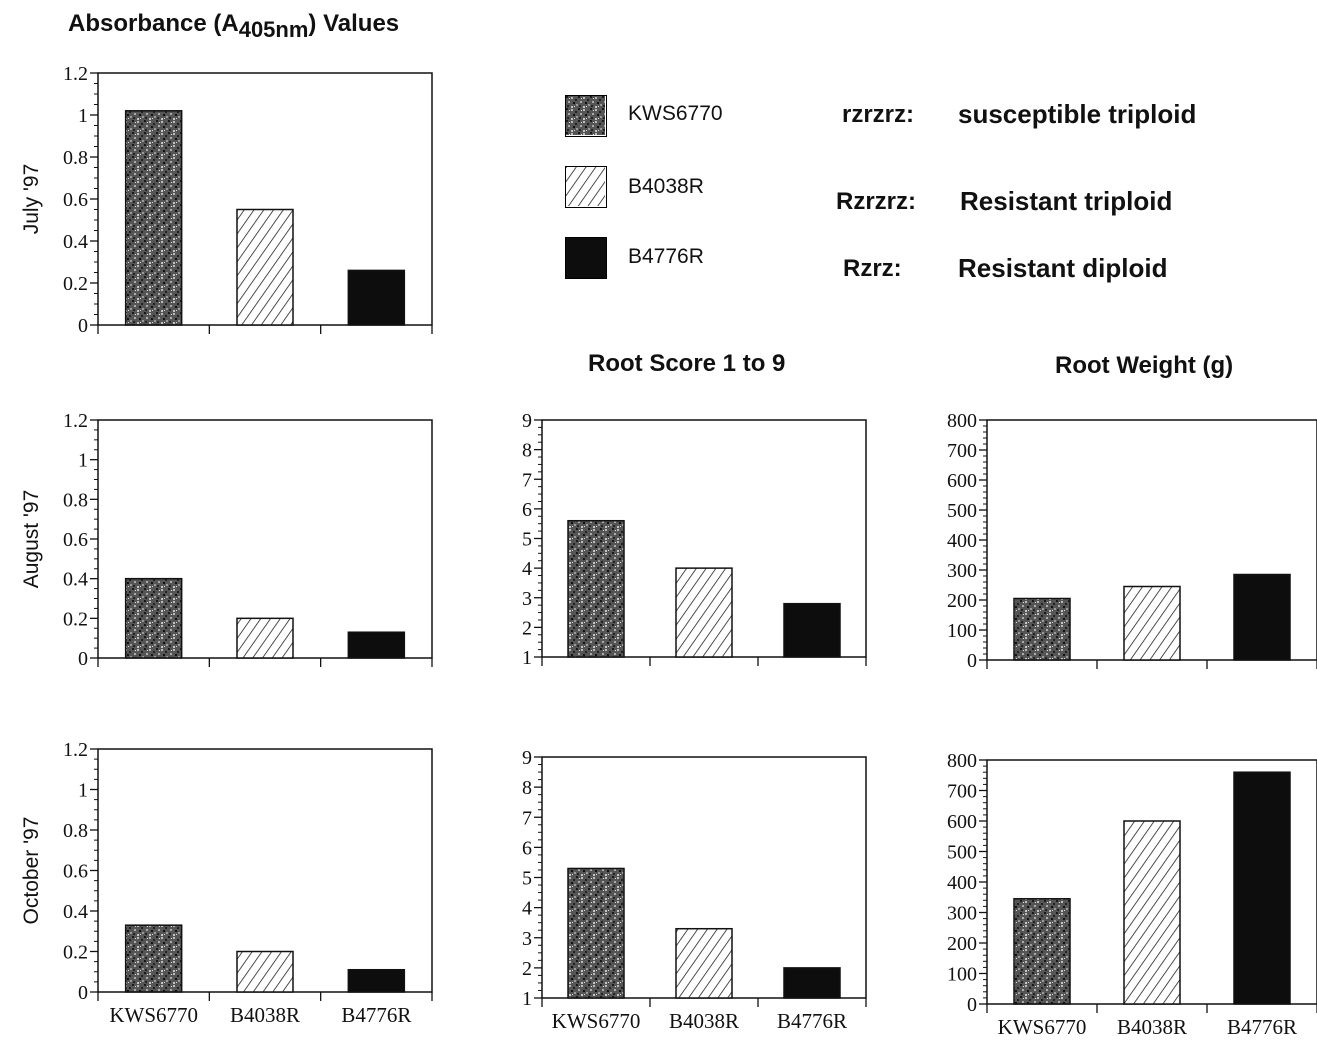 This screenshot has width=1317, height=1045. Describe the element at coordinates (586, 258) in the screenshot. I see `legend-swatch-b4776r` at that location.